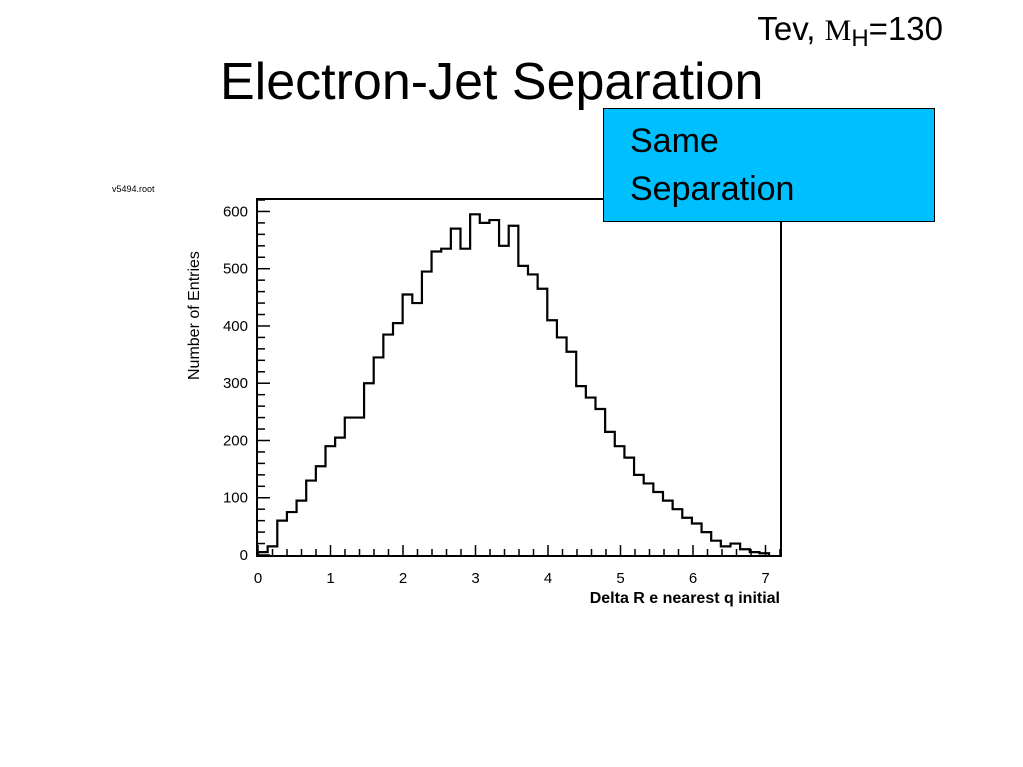 The width and height of the screenshot is (1023, 767). I want to click on x-tick-label: 0, so click(258, 578).